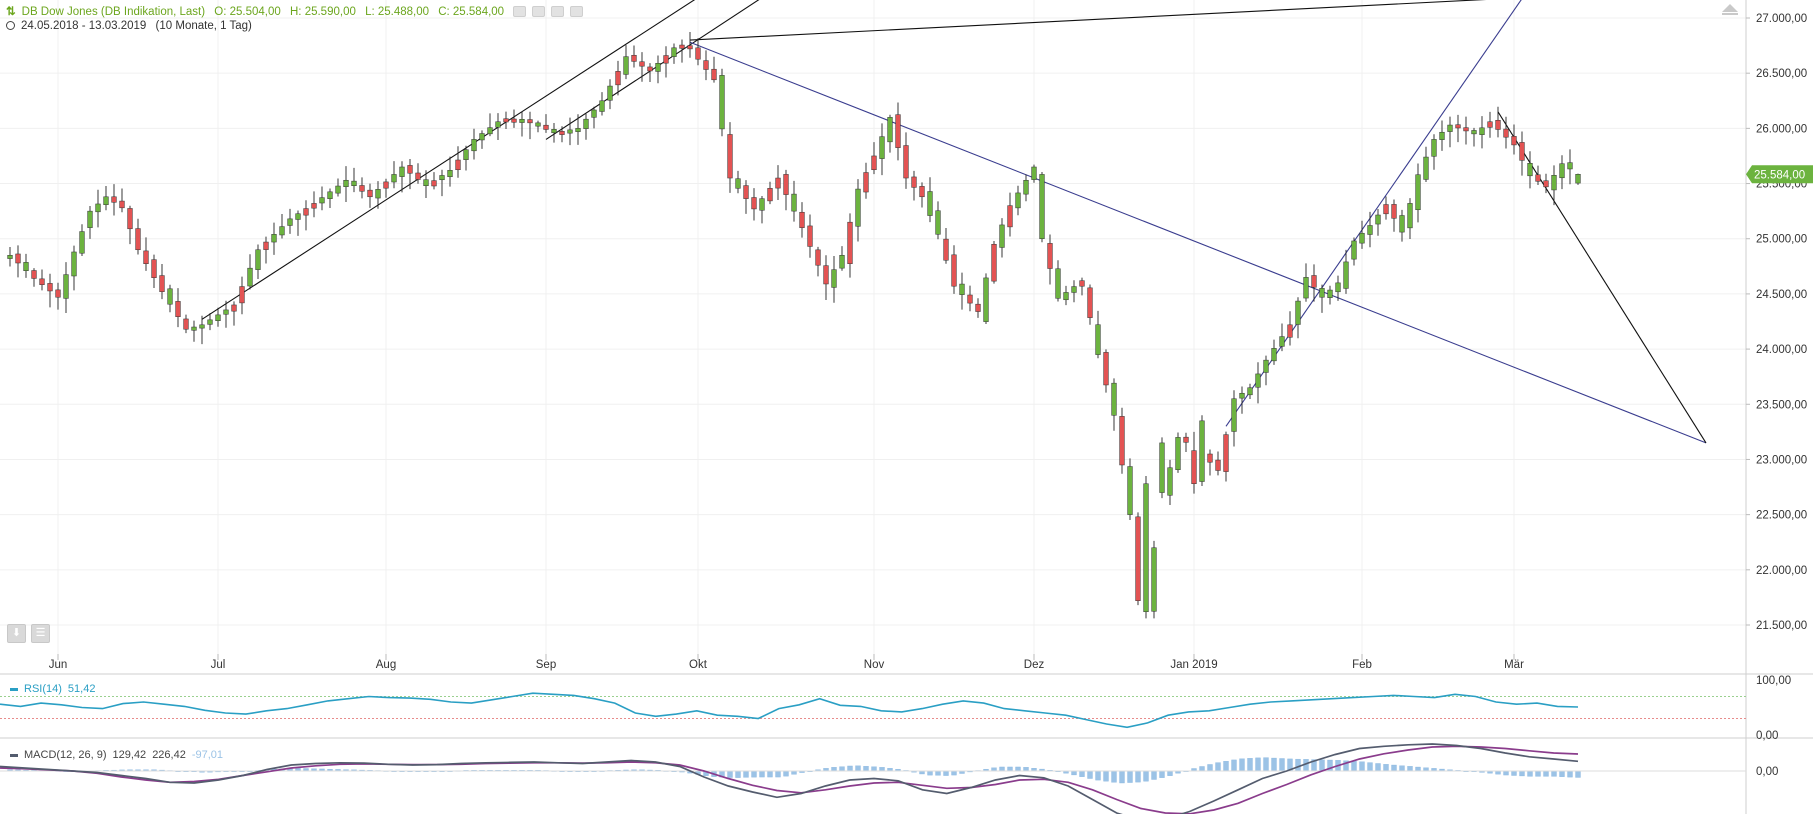  Describe the element at coordinates (1730, 9) in the screenshot. I see `collapse-arrow-icon` at that location.